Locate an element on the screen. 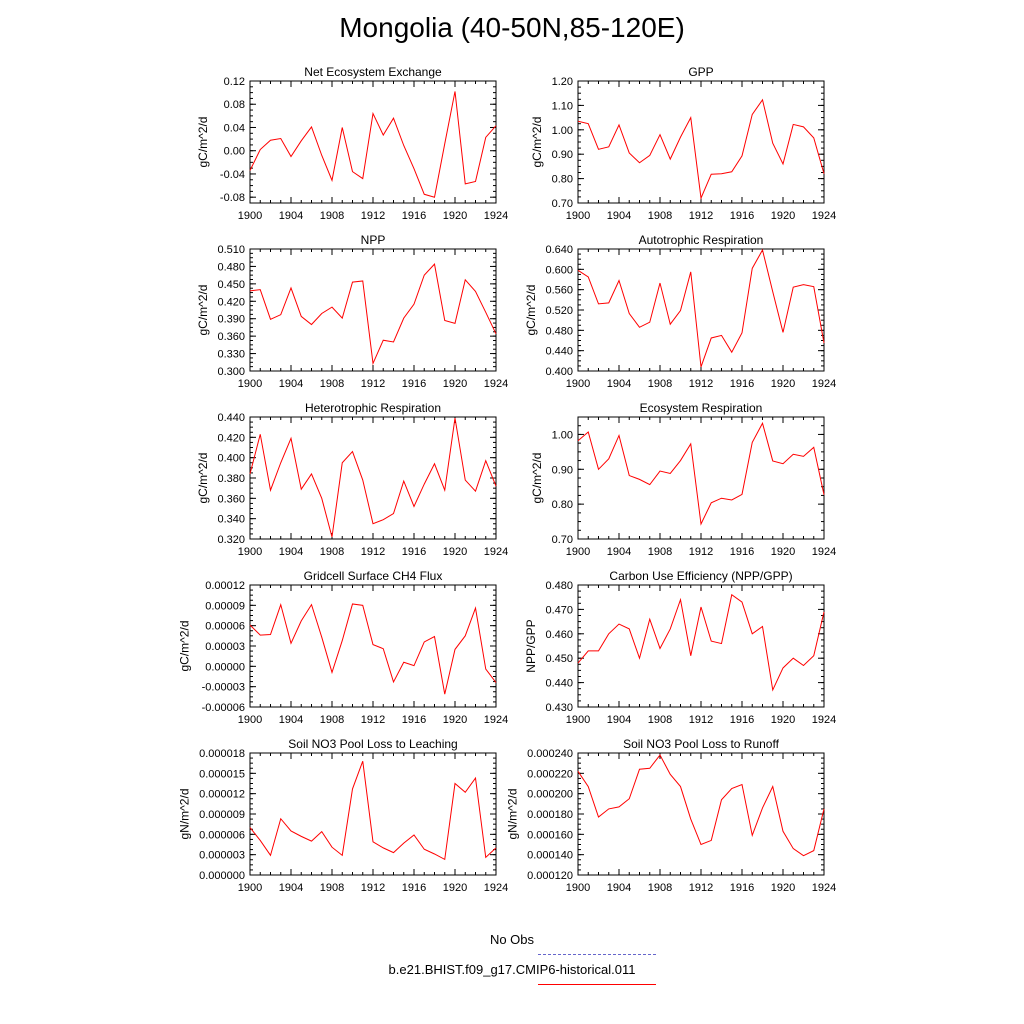 Image resolution: width=1024 pixels, height=1024 pixels. y-tick-label: -0.00003 is located at coordinates (223, 688).